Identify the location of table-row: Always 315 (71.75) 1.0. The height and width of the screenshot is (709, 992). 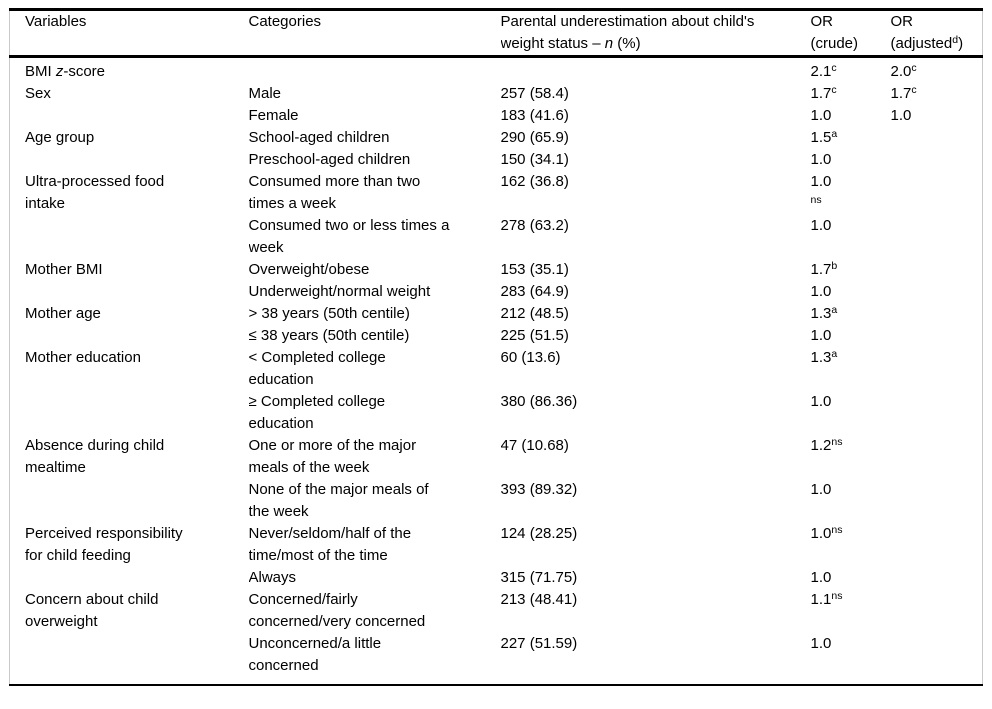
(496, 578).